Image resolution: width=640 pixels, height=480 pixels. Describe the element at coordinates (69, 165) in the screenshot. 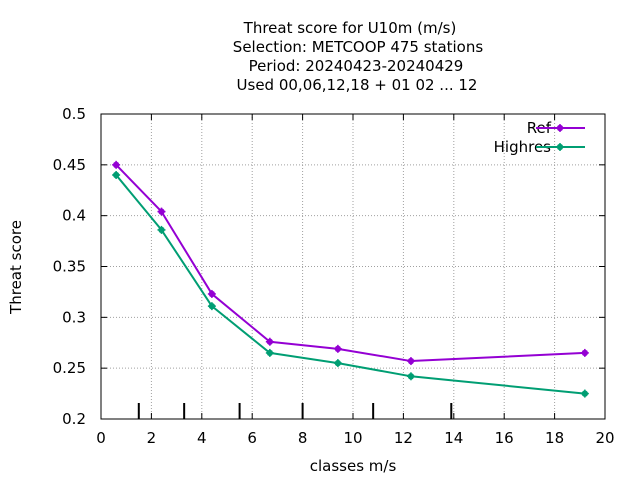

I see `y-tick-label: 0.45` at that location.